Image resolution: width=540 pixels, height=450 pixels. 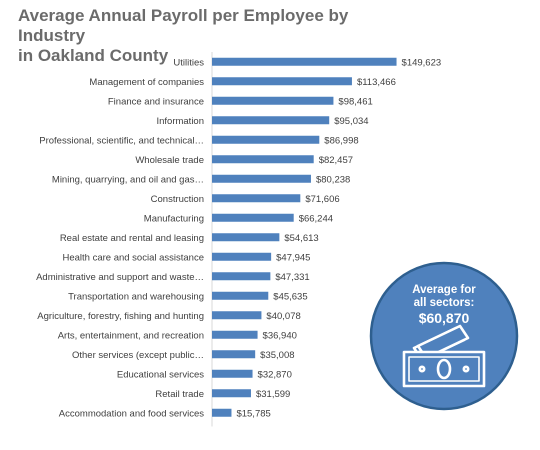 I want to click on data-label: $149,623, so click(x=422, y=62).